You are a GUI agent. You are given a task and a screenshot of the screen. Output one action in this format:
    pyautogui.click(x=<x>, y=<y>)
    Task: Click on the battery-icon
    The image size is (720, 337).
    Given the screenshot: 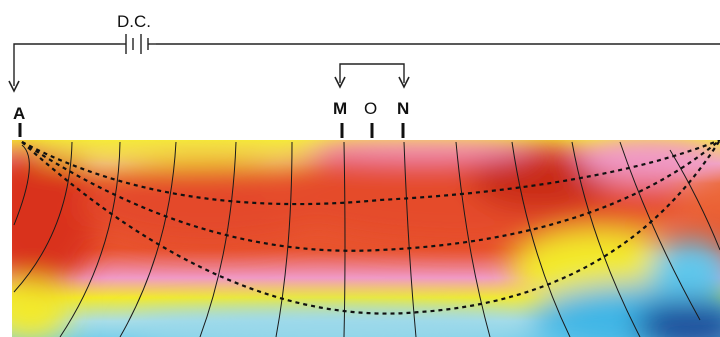 What is the action you would take?
    pyautogui.click(x=138, y=44)
    